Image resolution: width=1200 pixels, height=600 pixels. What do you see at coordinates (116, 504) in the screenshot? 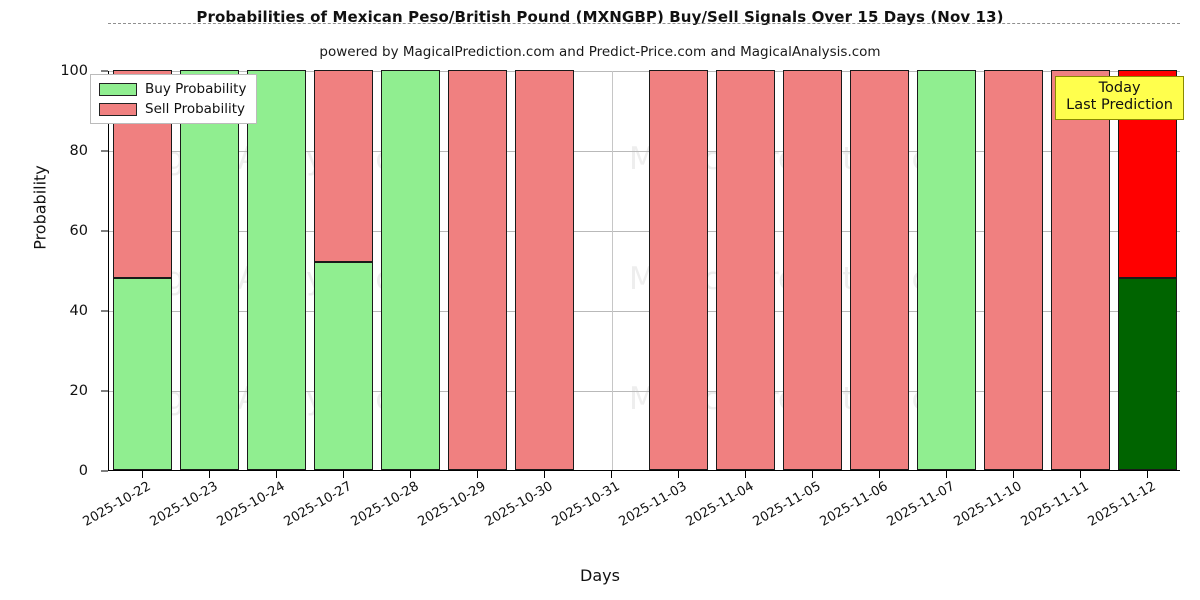
I see `x-axis-tick-label: 2025-10-22` at bounding box center [116, 504].